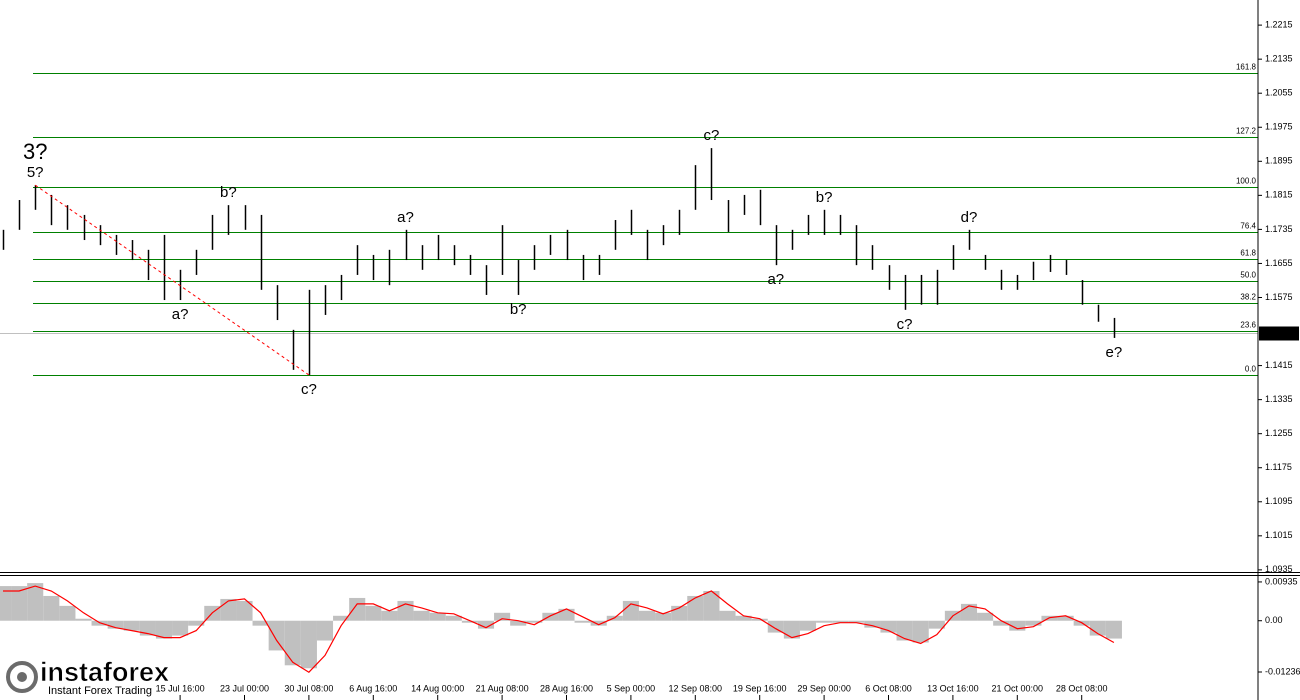  I want to click on brand: instaforex, so click(104, 672).